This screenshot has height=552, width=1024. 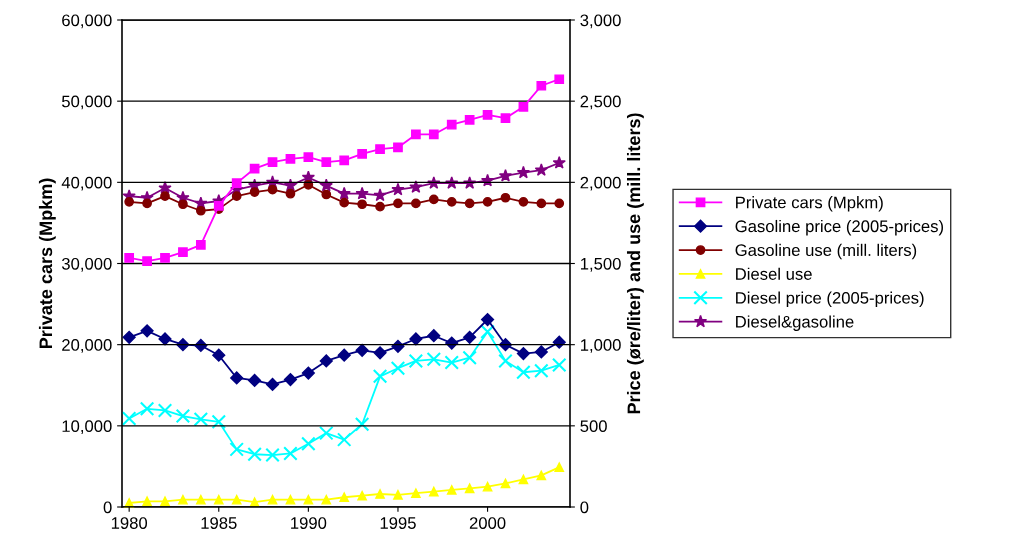 What do you see at coordinates (219, 523) in the screenshot?
I see `x-tick-label: 1985` at bounding box center [219, 523].